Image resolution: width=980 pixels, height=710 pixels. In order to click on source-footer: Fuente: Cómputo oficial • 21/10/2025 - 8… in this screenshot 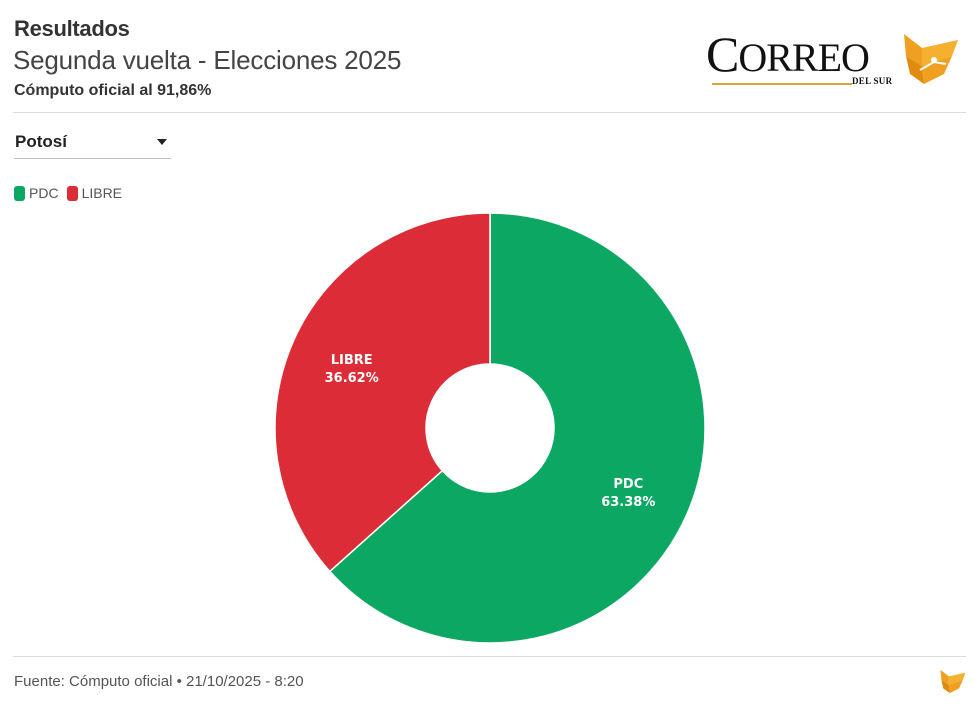, I will do `click(159, 681)`.